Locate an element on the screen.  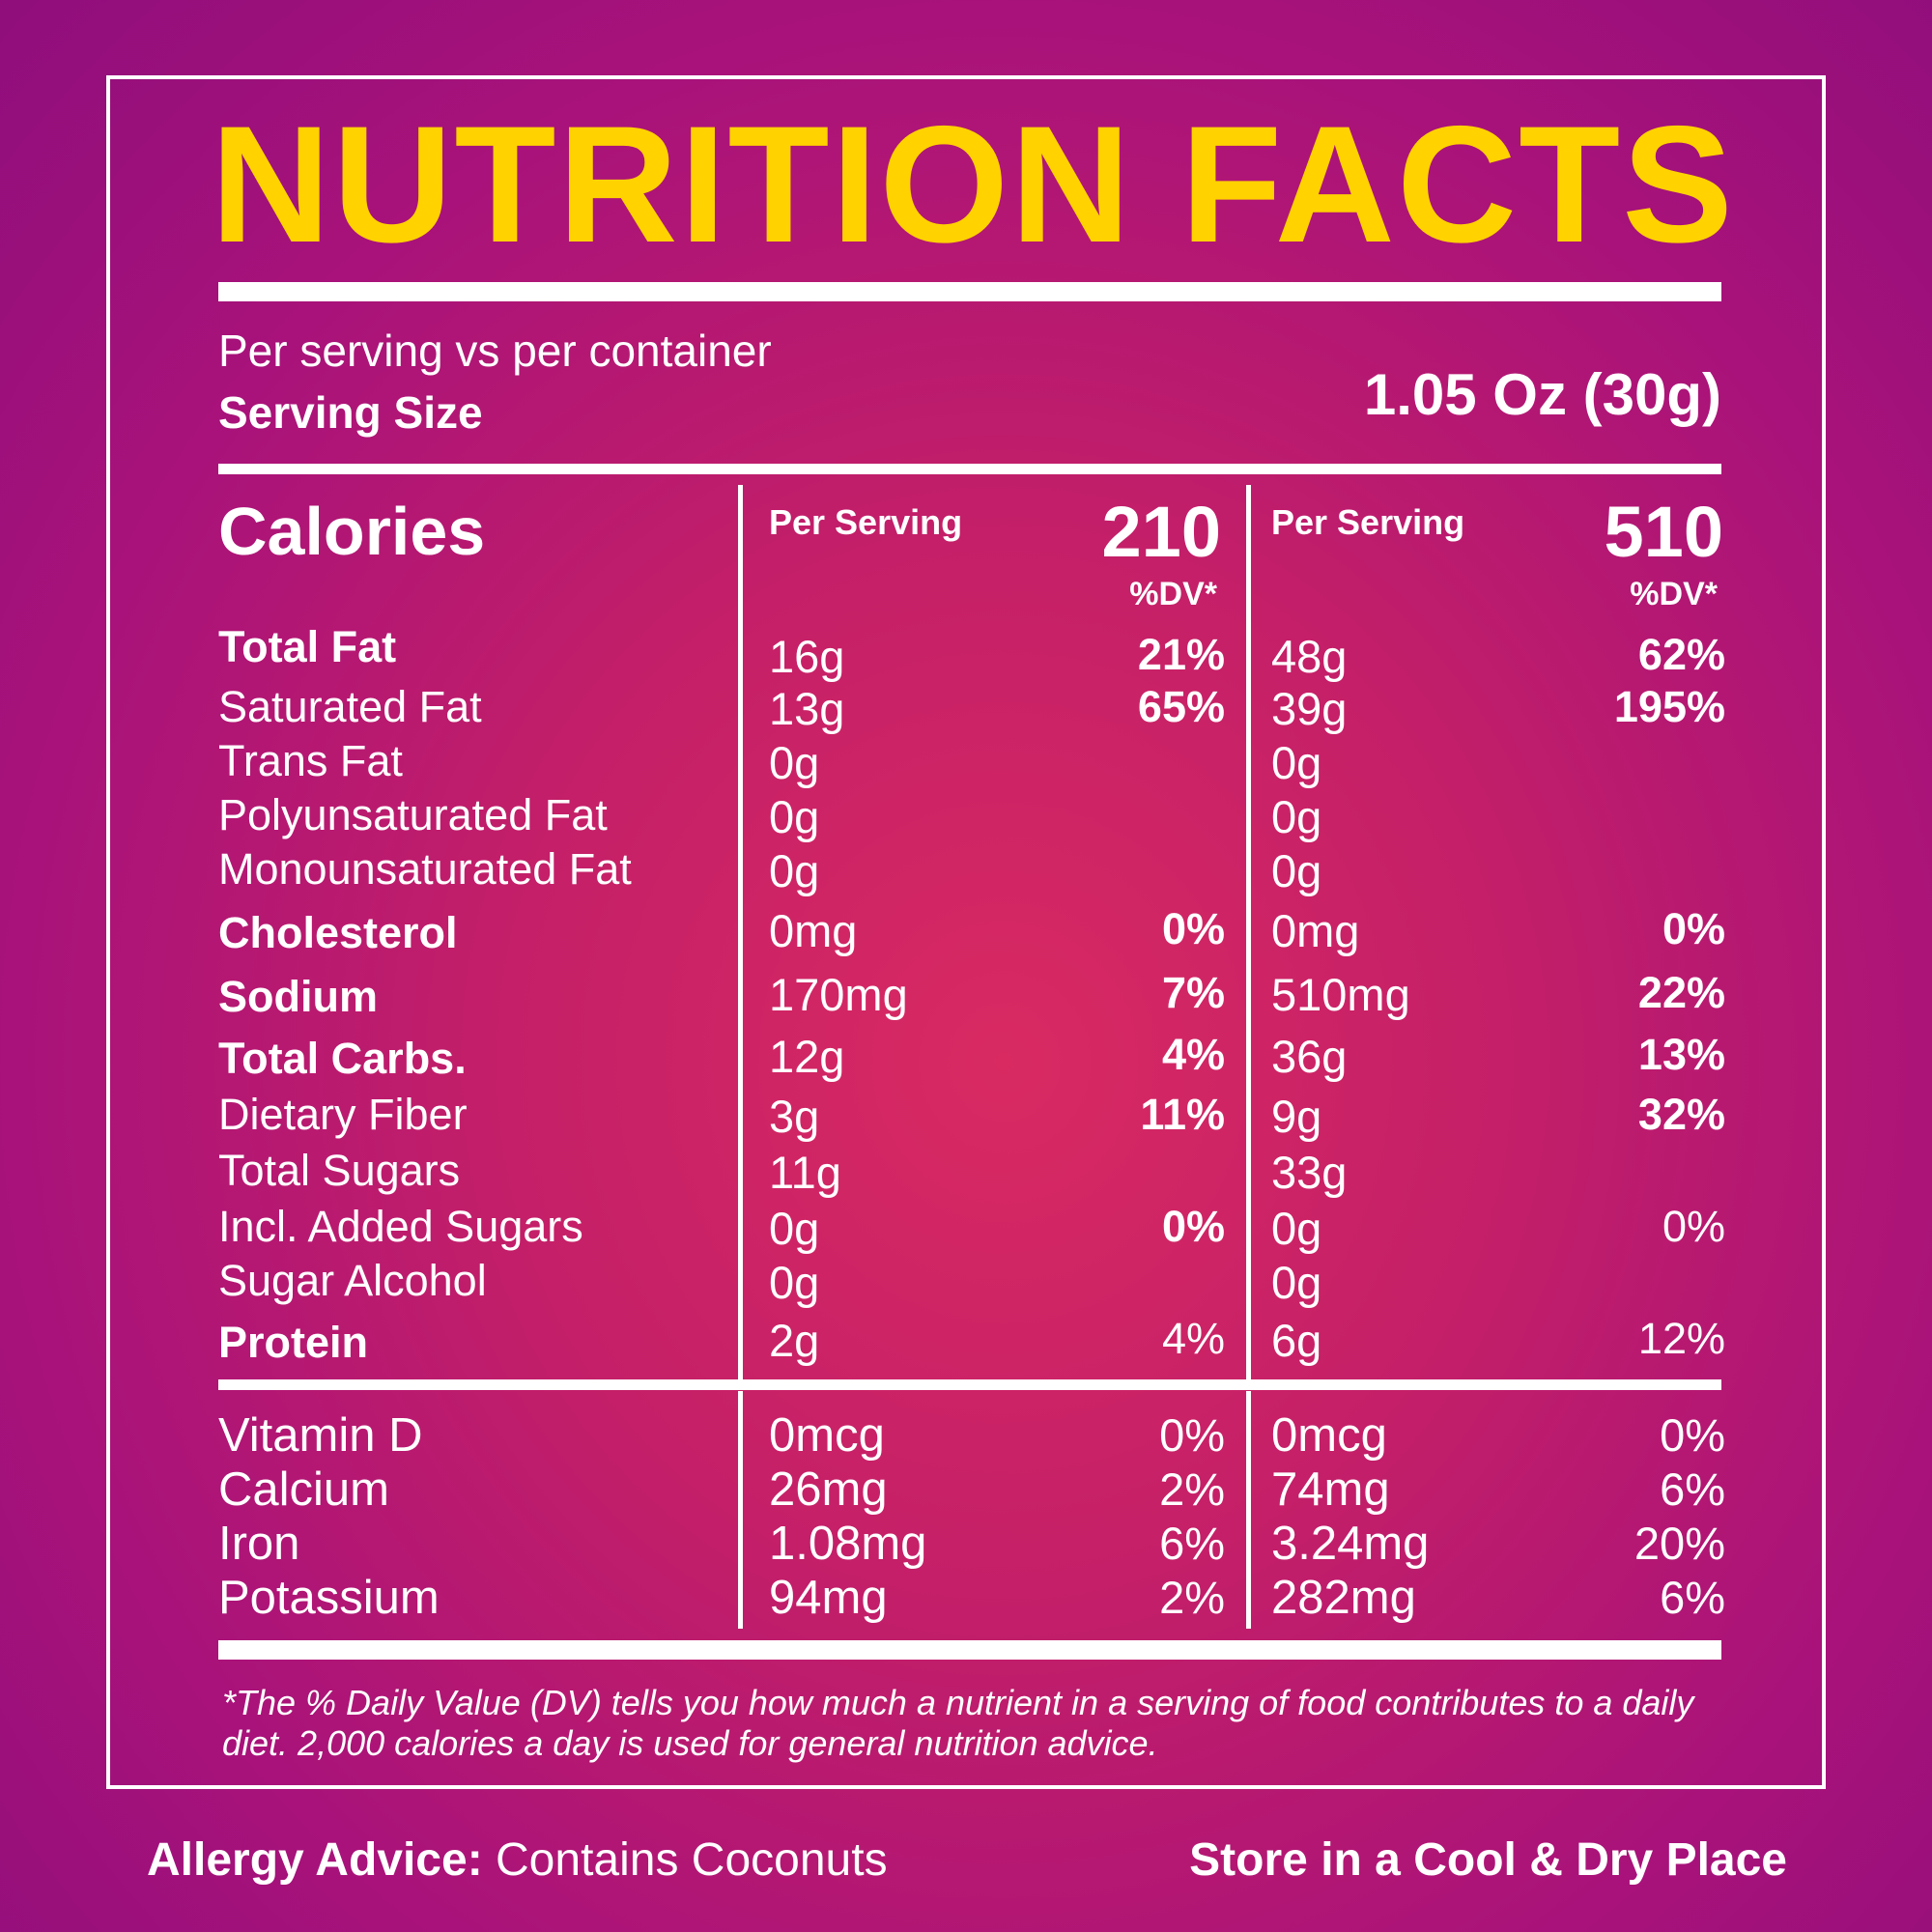
dv-per-container: 62% is located at coordinates (1681, 654).